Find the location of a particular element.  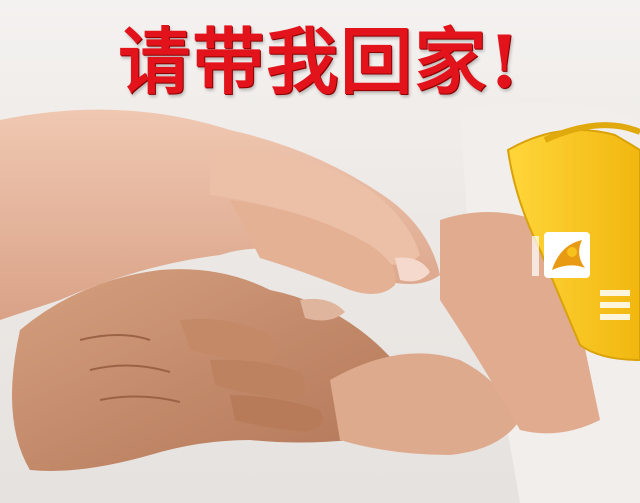

supporting-hand is located at coordinates (425, 404).